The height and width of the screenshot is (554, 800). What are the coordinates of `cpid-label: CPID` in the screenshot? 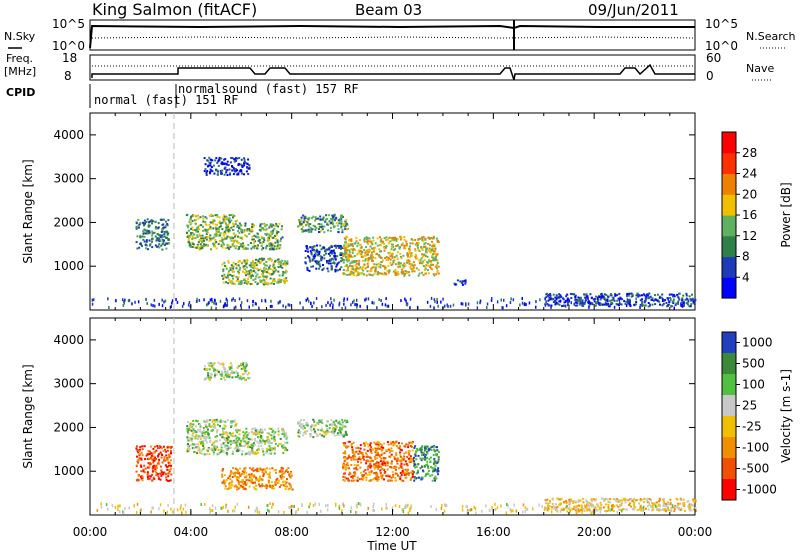 It's located at (20, 92).